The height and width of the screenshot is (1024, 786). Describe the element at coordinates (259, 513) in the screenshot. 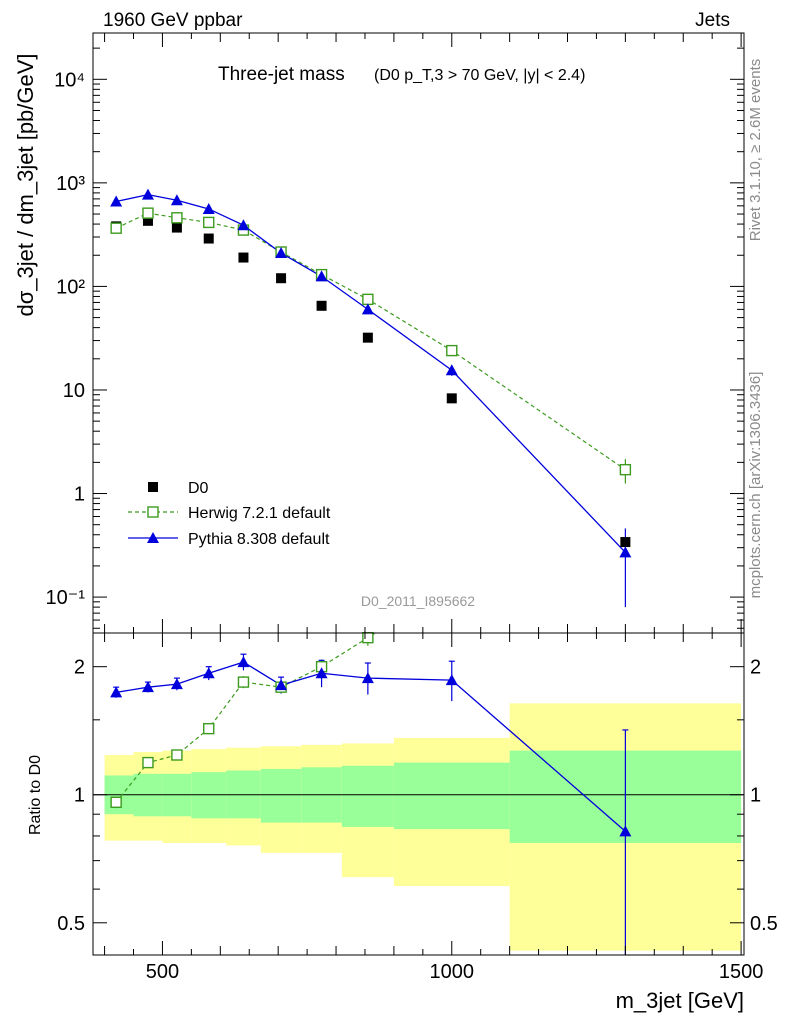

I see `legend-label-herwig: Herwig 7.2.1 default` at that location.